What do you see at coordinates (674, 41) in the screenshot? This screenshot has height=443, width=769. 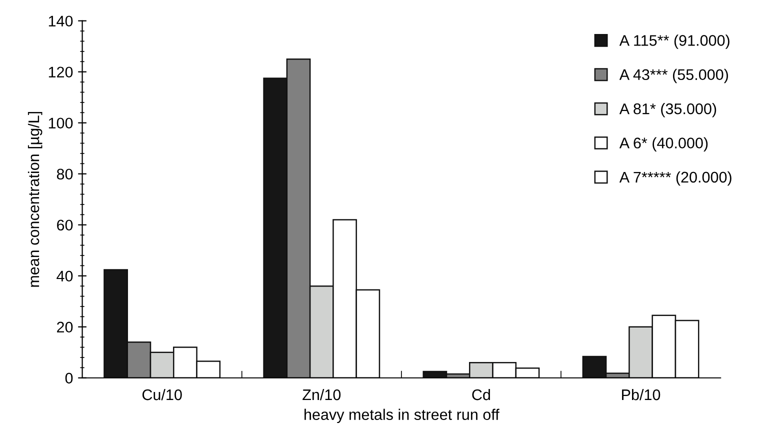 I see `legend-label: A 115** (91.000)` at bounding box center [674, 41].